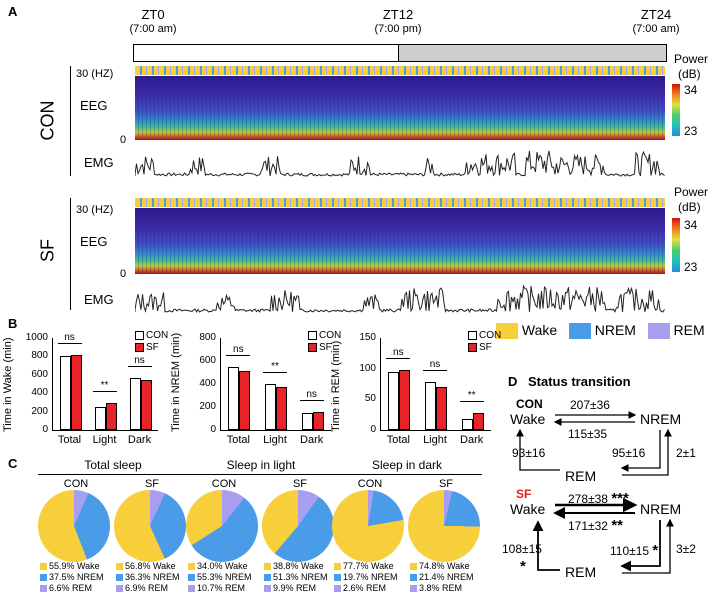  I want to click on sf-cbar-min: 23, so click(691, 267).